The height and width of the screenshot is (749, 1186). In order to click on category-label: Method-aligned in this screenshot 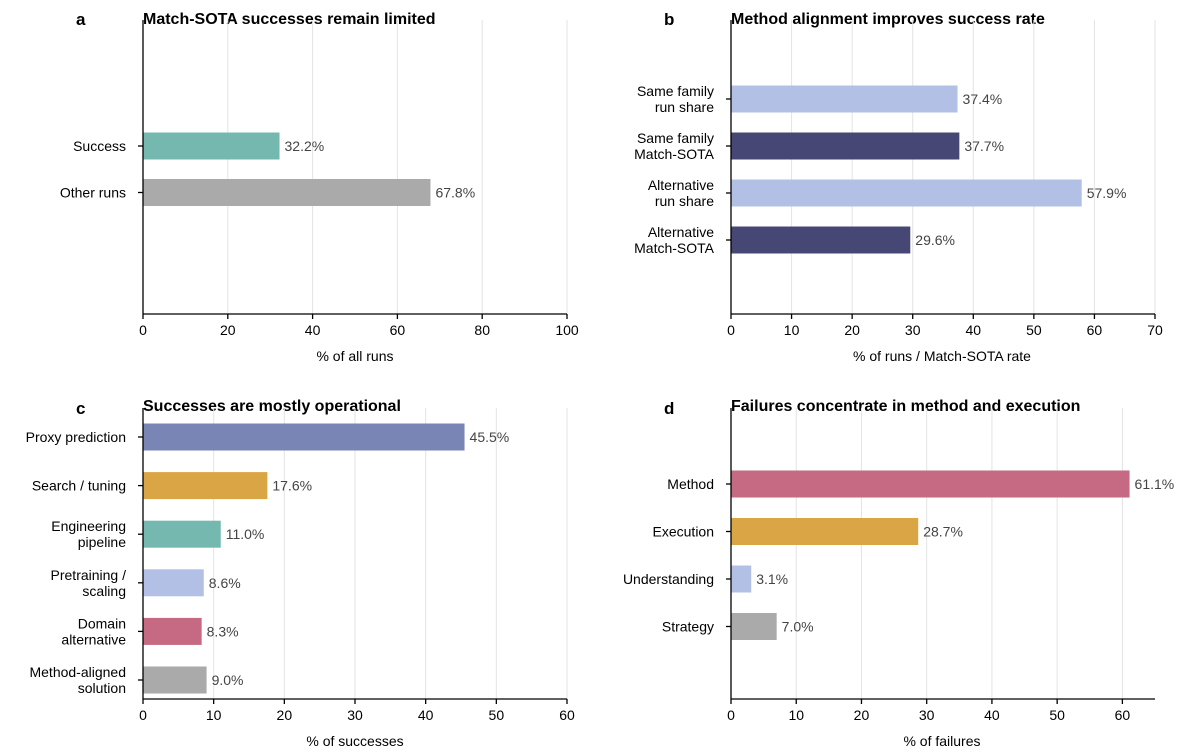, I will do `click(77, 672)`.